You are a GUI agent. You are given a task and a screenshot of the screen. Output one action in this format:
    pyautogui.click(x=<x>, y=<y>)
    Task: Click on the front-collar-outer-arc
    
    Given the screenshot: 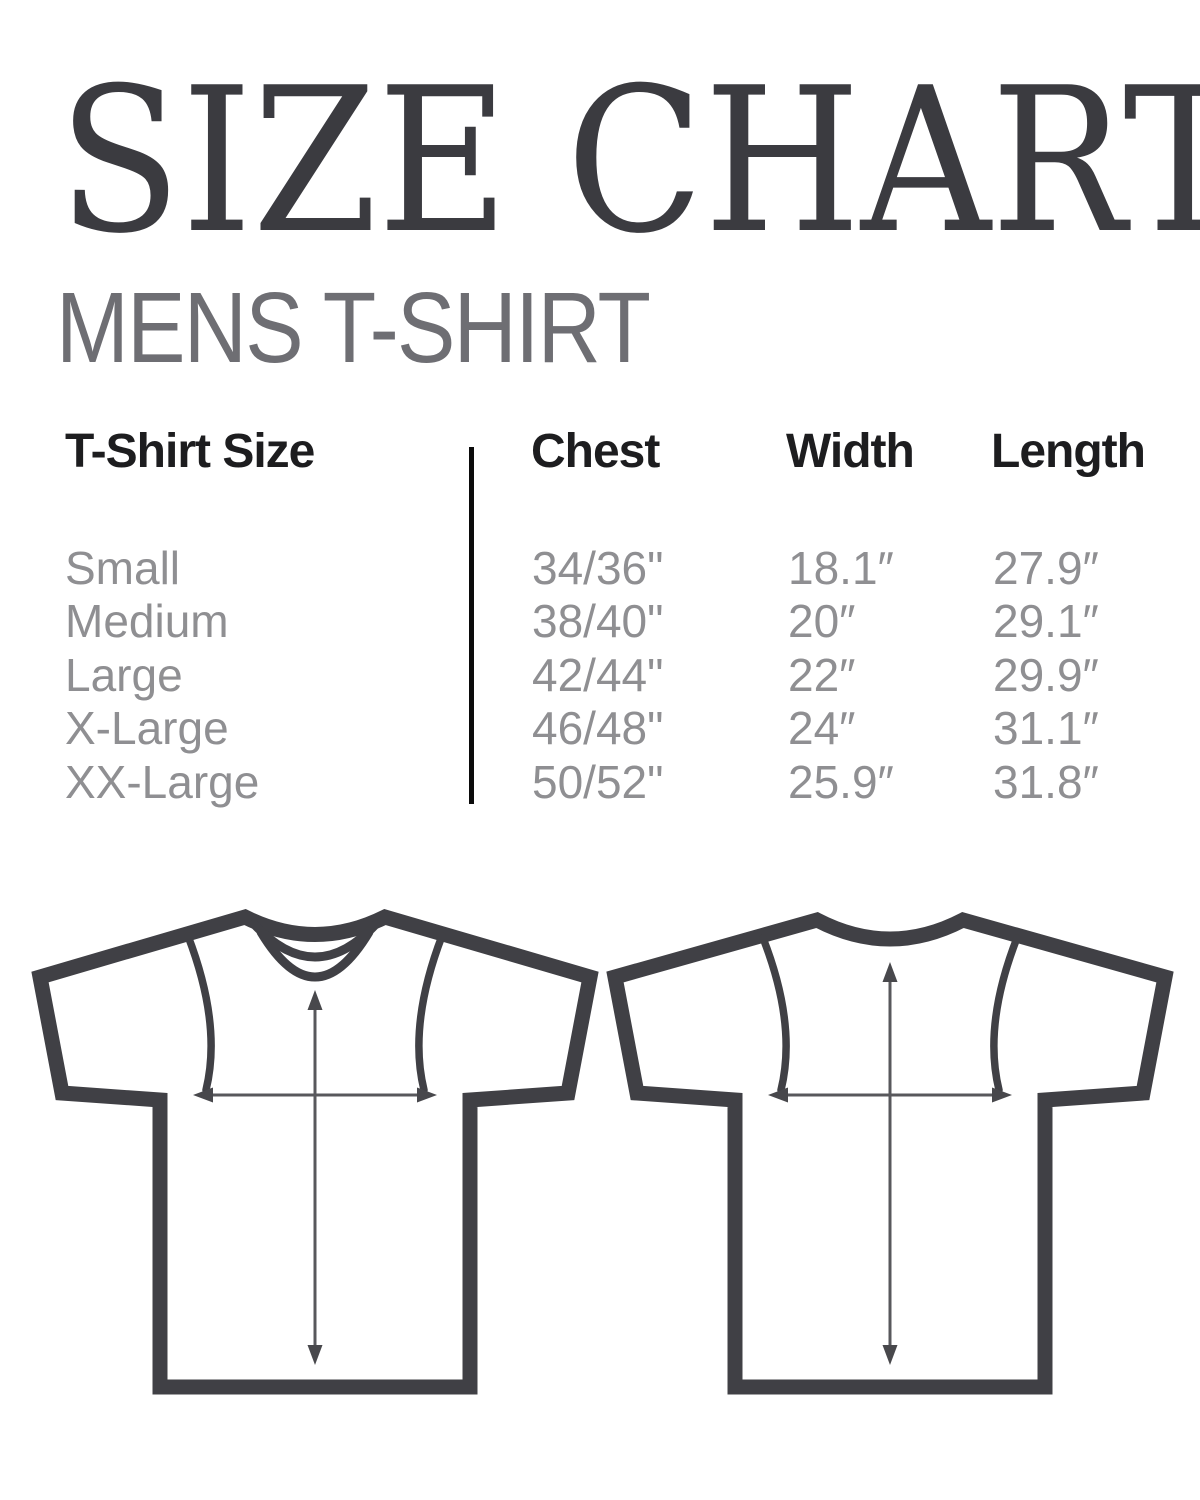 What is the action you would take?
    pyautogui.click(x=315, y=954)
    